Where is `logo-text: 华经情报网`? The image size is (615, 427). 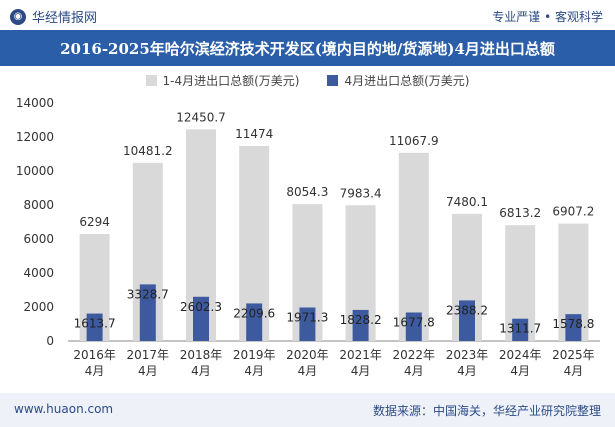
logo-text: 华经情报网 is located at coordinates (65, 18).